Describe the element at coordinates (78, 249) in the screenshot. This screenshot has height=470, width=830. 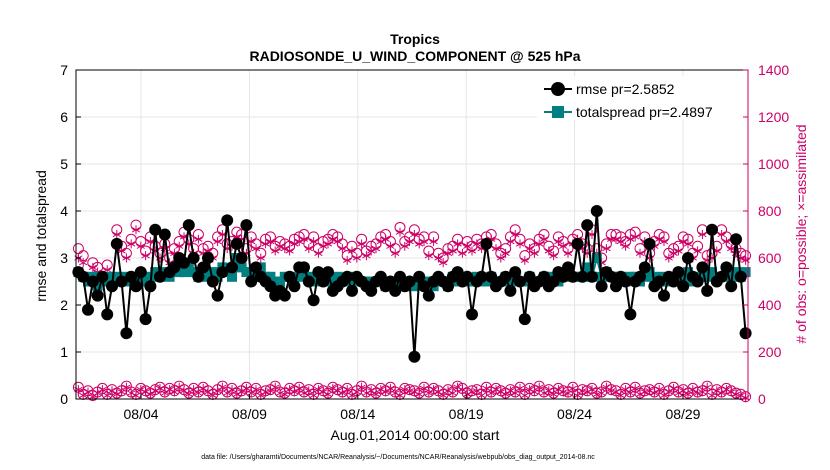
I see `obs-possible-marker` at that location.